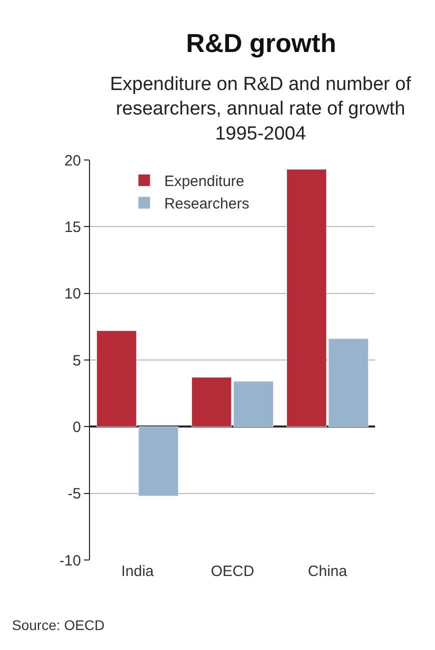 This screenshot has width=435, height=650. Describe the element at coordinates (70, 561) in the screenshot. I see `y-tick-label: -10` at that location.